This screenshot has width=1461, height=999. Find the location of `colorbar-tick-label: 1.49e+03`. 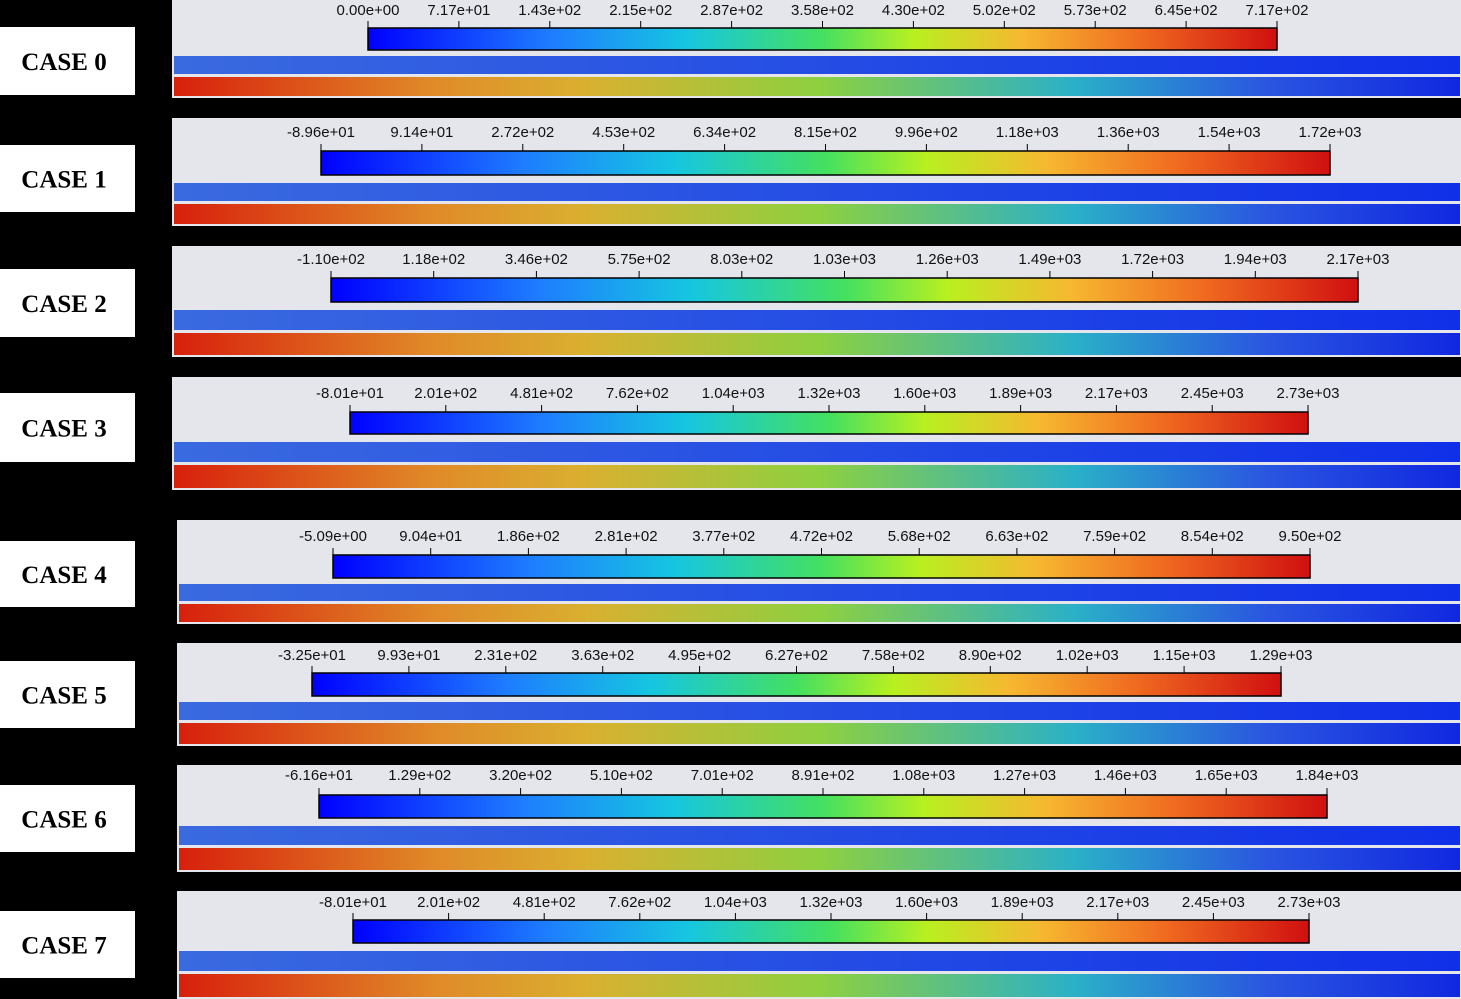

colorbar-tick-label: 1.49e+03 is located at coordinates (1049, 259).